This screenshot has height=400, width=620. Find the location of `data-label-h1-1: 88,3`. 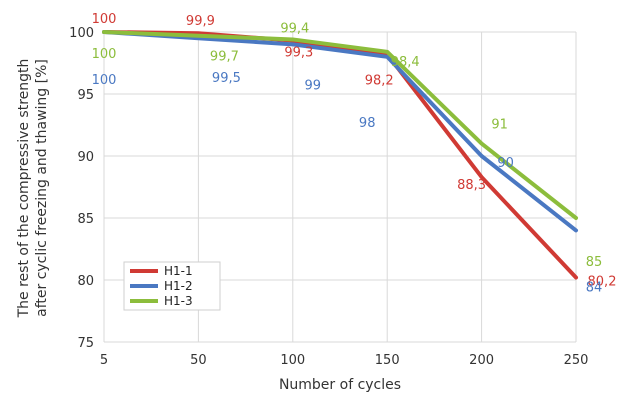

data-label-h1-1: 88,3 is located at coordinates (471, 185).